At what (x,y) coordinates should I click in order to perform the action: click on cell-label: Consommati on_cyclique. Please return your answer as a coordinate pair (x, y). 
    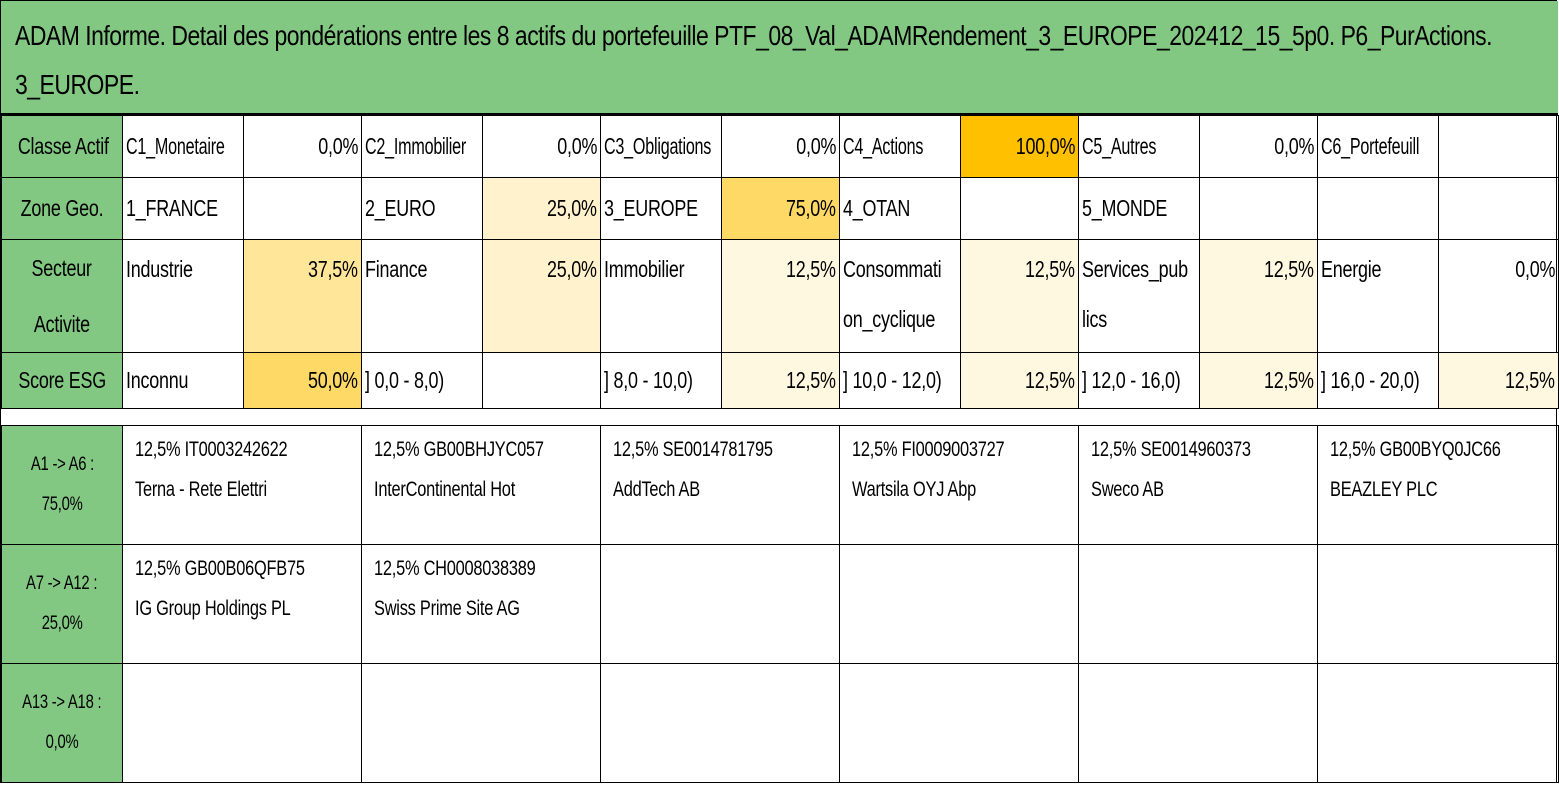
    Looking at the image, I should click on (900, 296).